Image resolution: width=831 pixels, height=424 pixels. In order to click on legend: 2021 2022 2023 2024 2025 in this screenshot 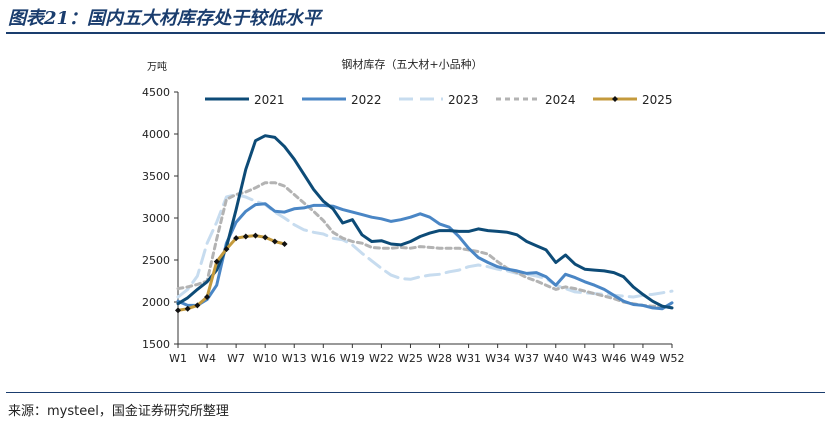, I will do `click(439, 100)`.